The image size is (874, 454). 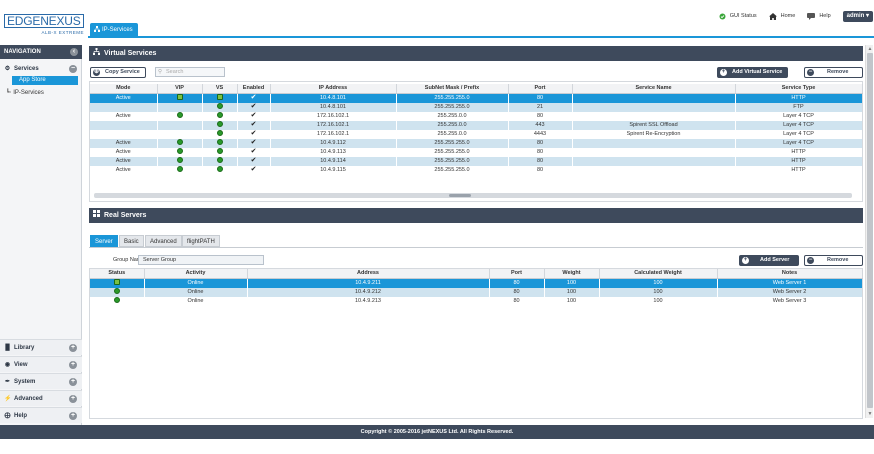 What do you see at coordinates (476, 161) in the screenshot?
I see `table-row: Active ✔ 10.4.9.114 255.255.255.0 80 HTTP` at bounding box center [476, 161].